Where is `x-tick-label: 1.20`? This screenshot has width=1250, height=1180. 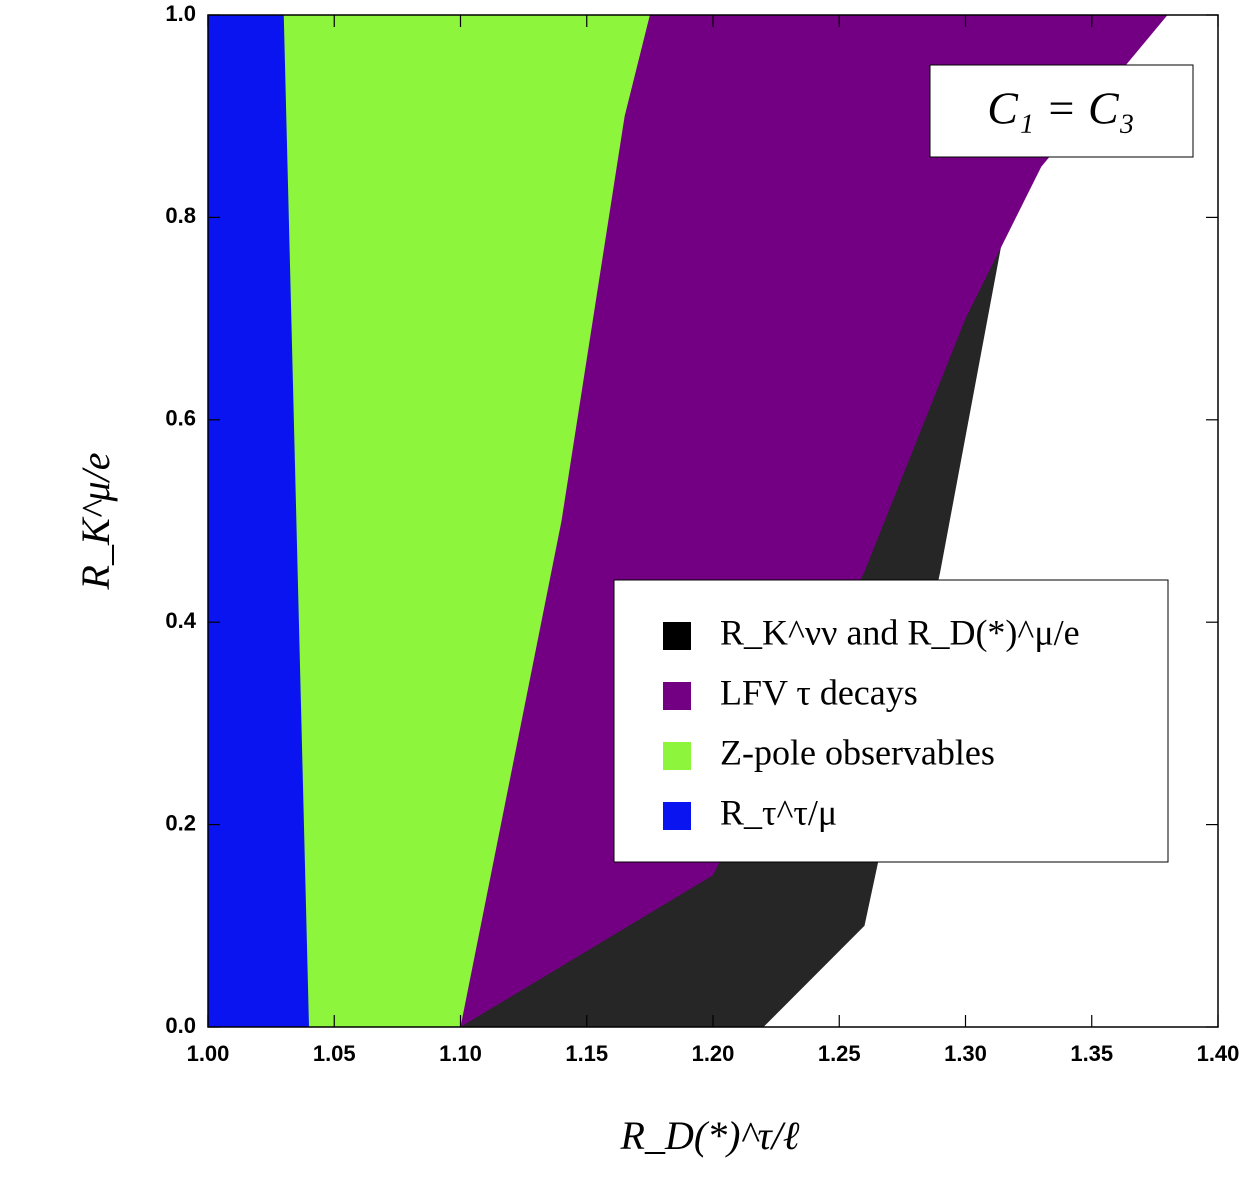
x-tick-label: 1.20 is located at coordinates (713, 1053).